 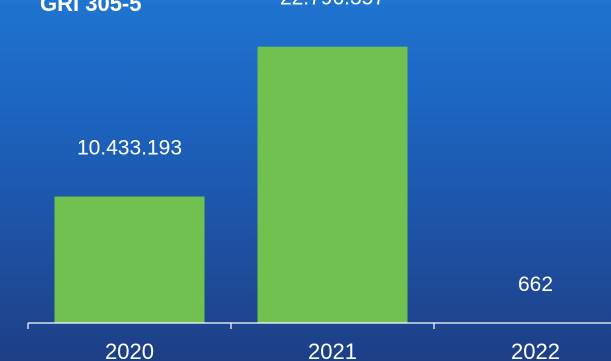 I want to click on bar-2020, so click(x=129, y=259).